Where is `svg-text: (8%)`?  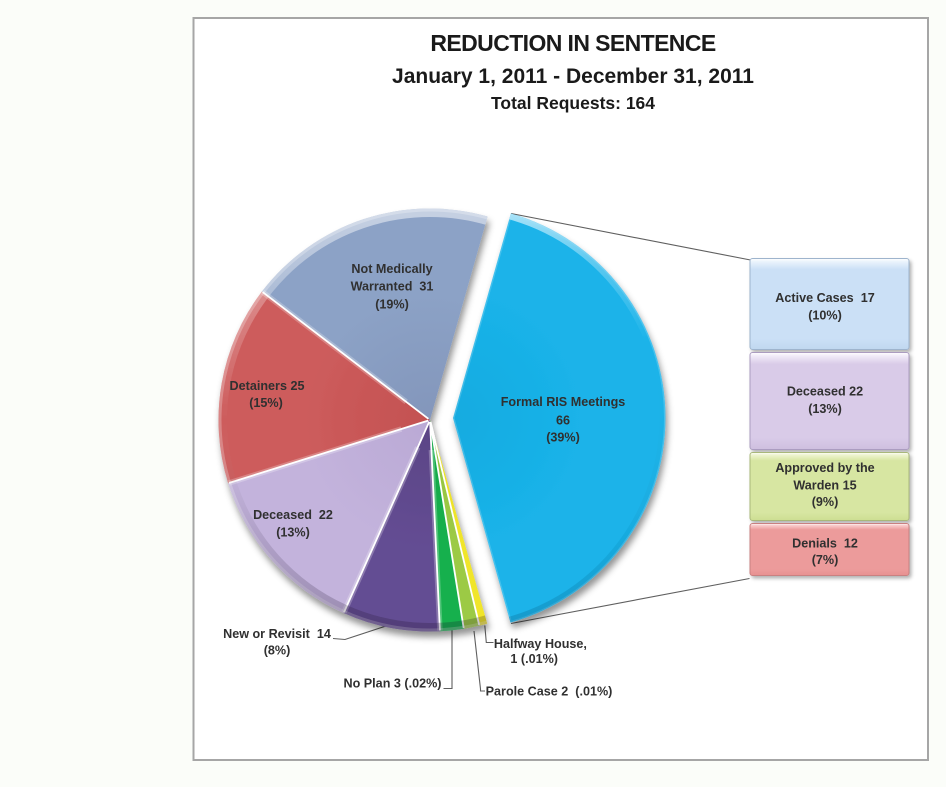
svg-text: (8%) is located at coordinates (277, 651).